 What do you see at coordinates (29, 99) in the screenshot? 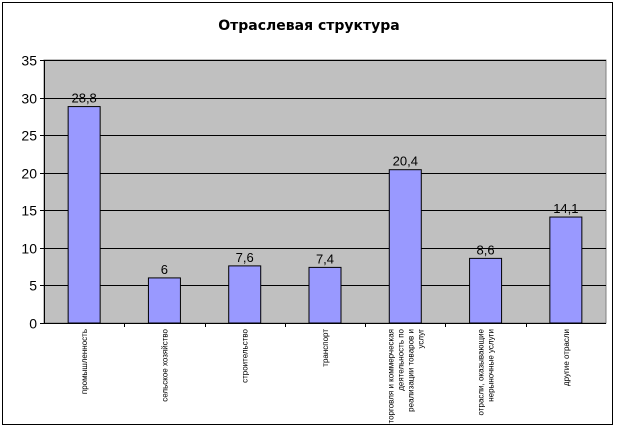
I see `y-tick-label: 30` at bounding box center [29, 99].